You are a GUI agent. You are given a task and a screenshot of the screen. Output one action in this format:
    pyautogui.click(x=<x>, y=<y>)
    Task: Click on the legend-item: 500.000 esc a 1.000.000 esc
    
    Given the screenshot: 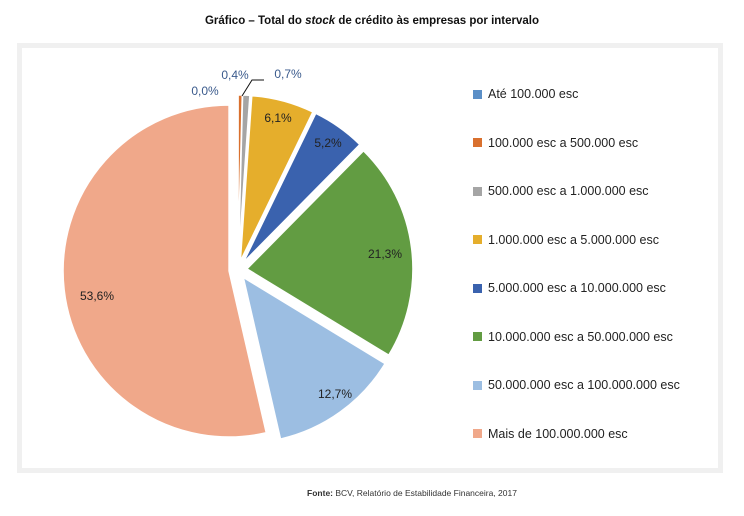 What is the action you would take?
    pyautogui.click(x=576, y=191)
    